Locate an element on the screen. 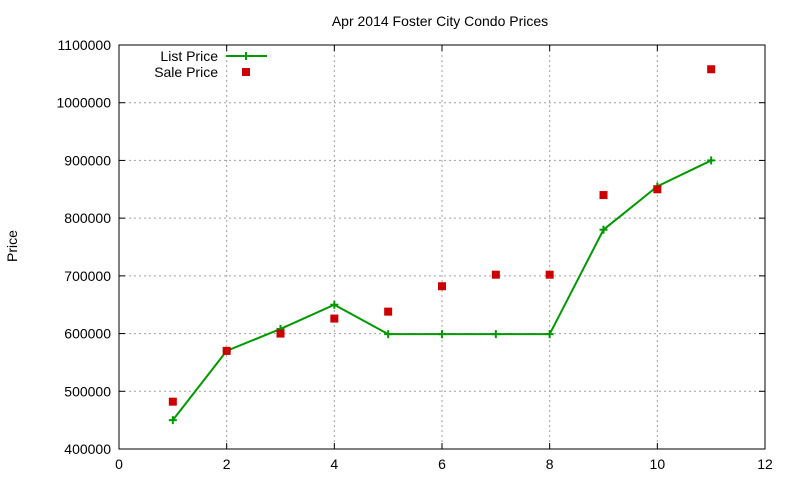 This screenshot has height=480, width=800. y-axis-label: Price is located at coordinates (12, 246).